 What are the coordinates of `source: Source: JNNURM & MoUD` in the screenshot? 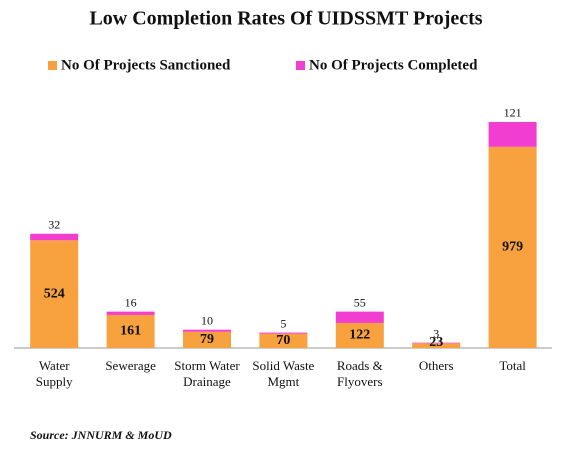 It's located at (101, 435).